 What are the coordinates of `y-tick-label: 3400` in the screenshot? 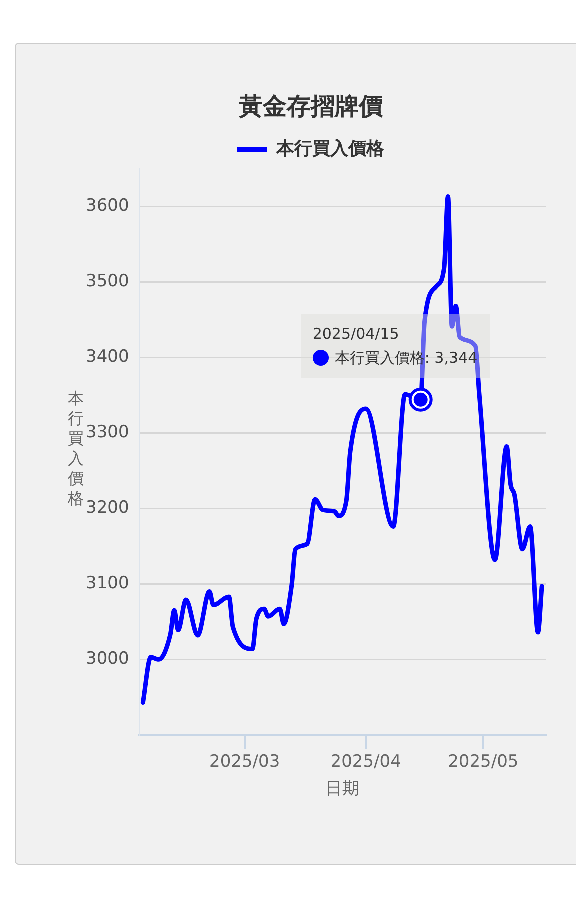 It's located at (108, 357).